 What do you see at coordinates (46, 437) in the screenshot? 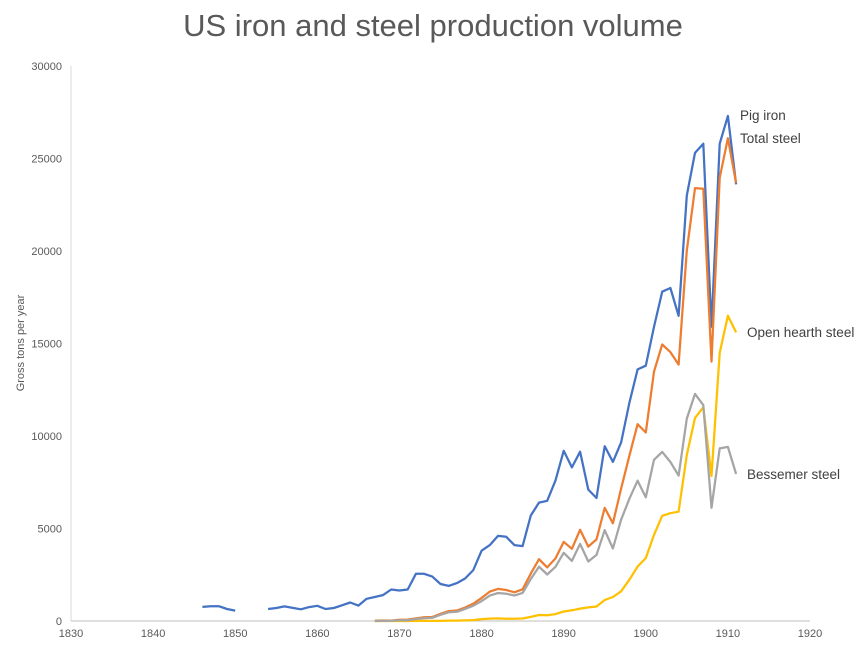
I see `y-tick-label: 10000` at bounding box center [46, 437].